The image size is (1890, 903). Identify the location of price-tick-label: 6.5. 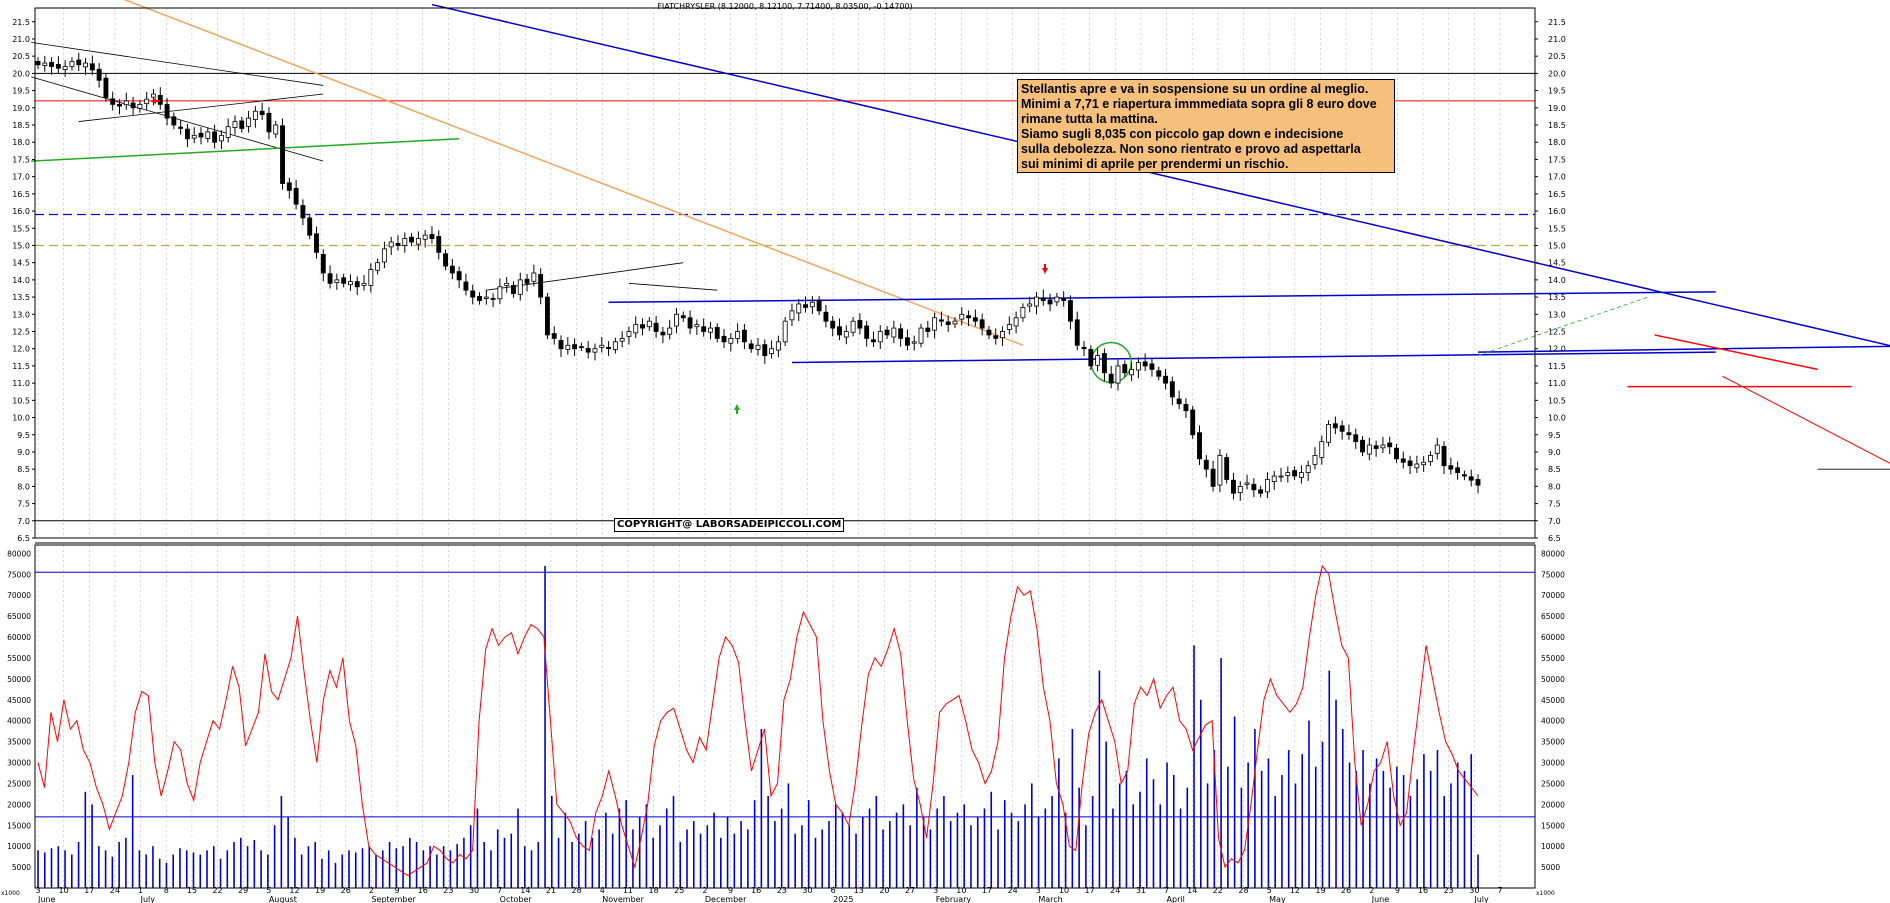
(23, 538).